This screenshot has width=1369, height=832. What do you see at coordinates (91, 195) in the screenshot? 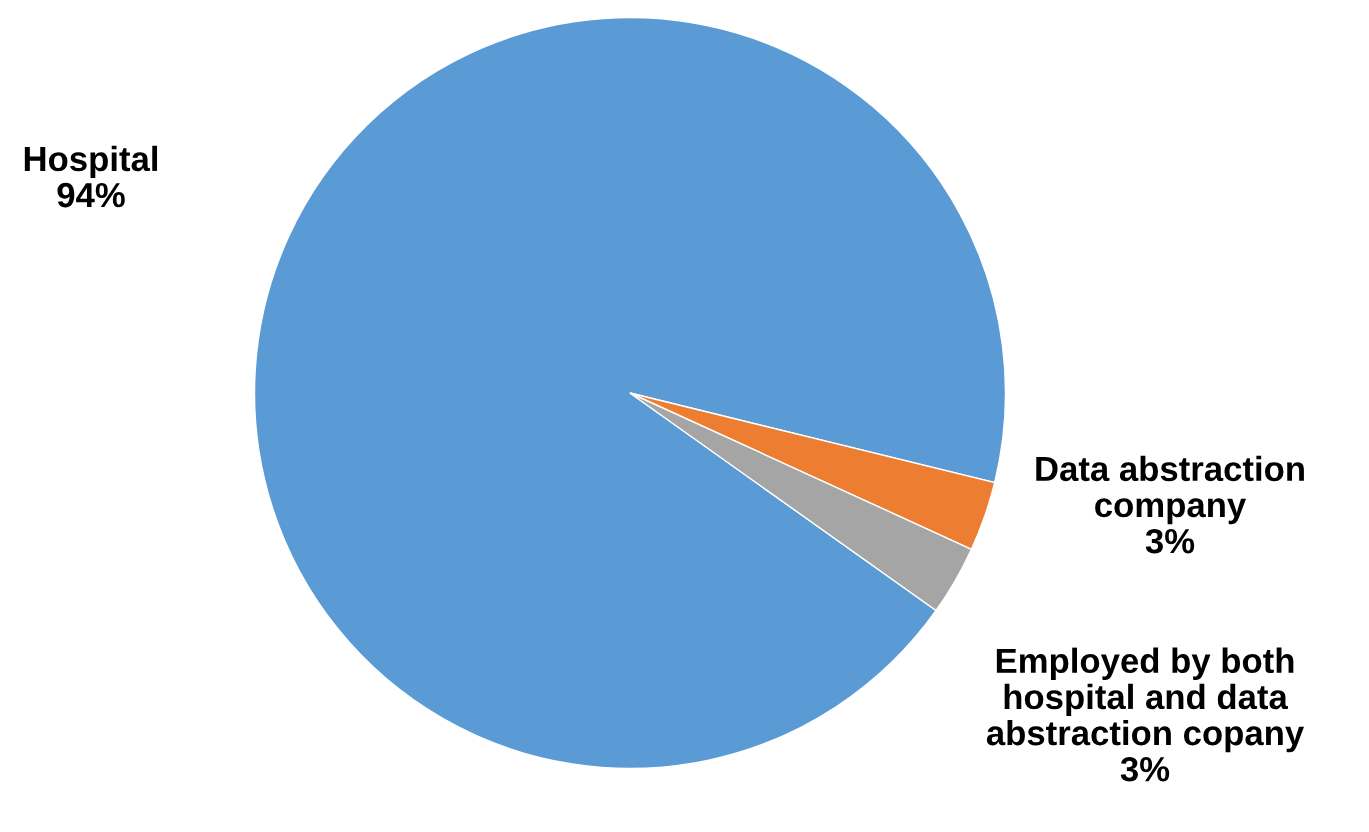
I see `data-label: 94%` at bounding box center [91, 195].